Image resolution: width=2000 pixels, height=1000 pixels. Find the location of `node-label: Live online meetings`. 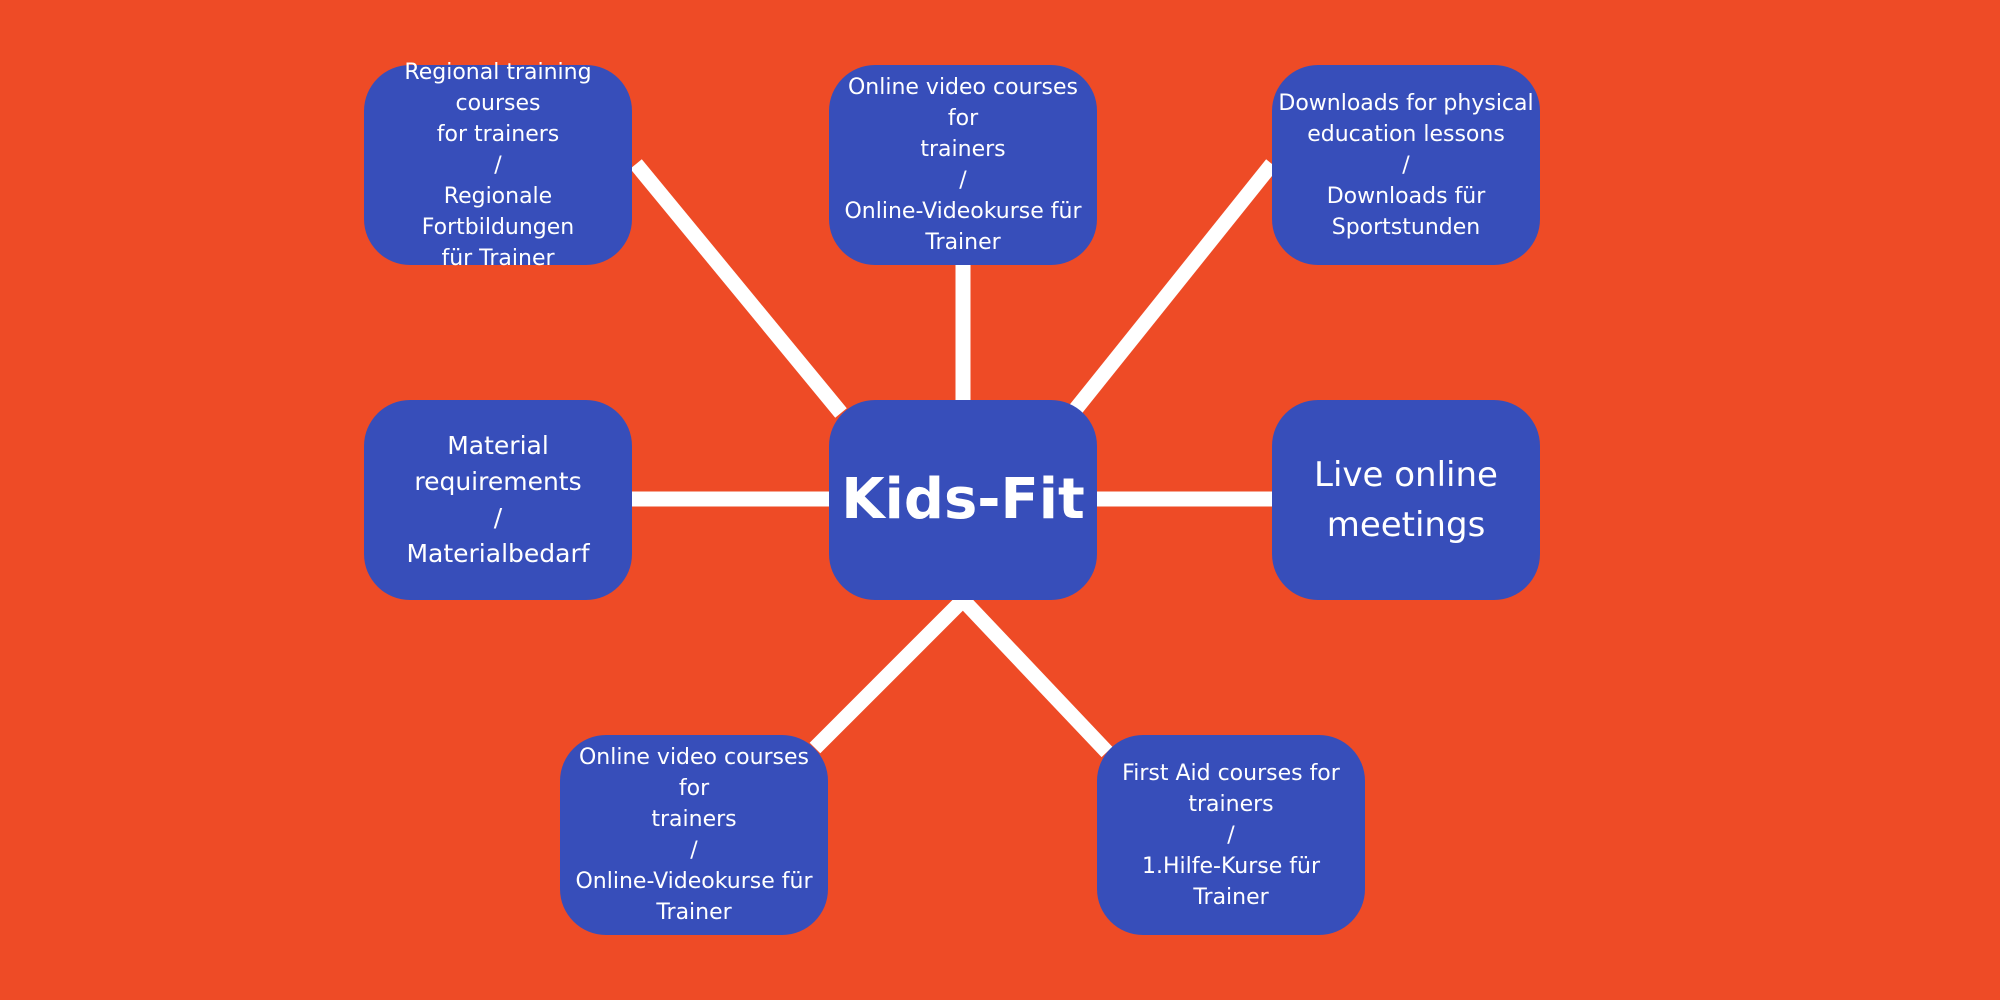

node-label: Live online meetings is located at coordinates (1406, 500).